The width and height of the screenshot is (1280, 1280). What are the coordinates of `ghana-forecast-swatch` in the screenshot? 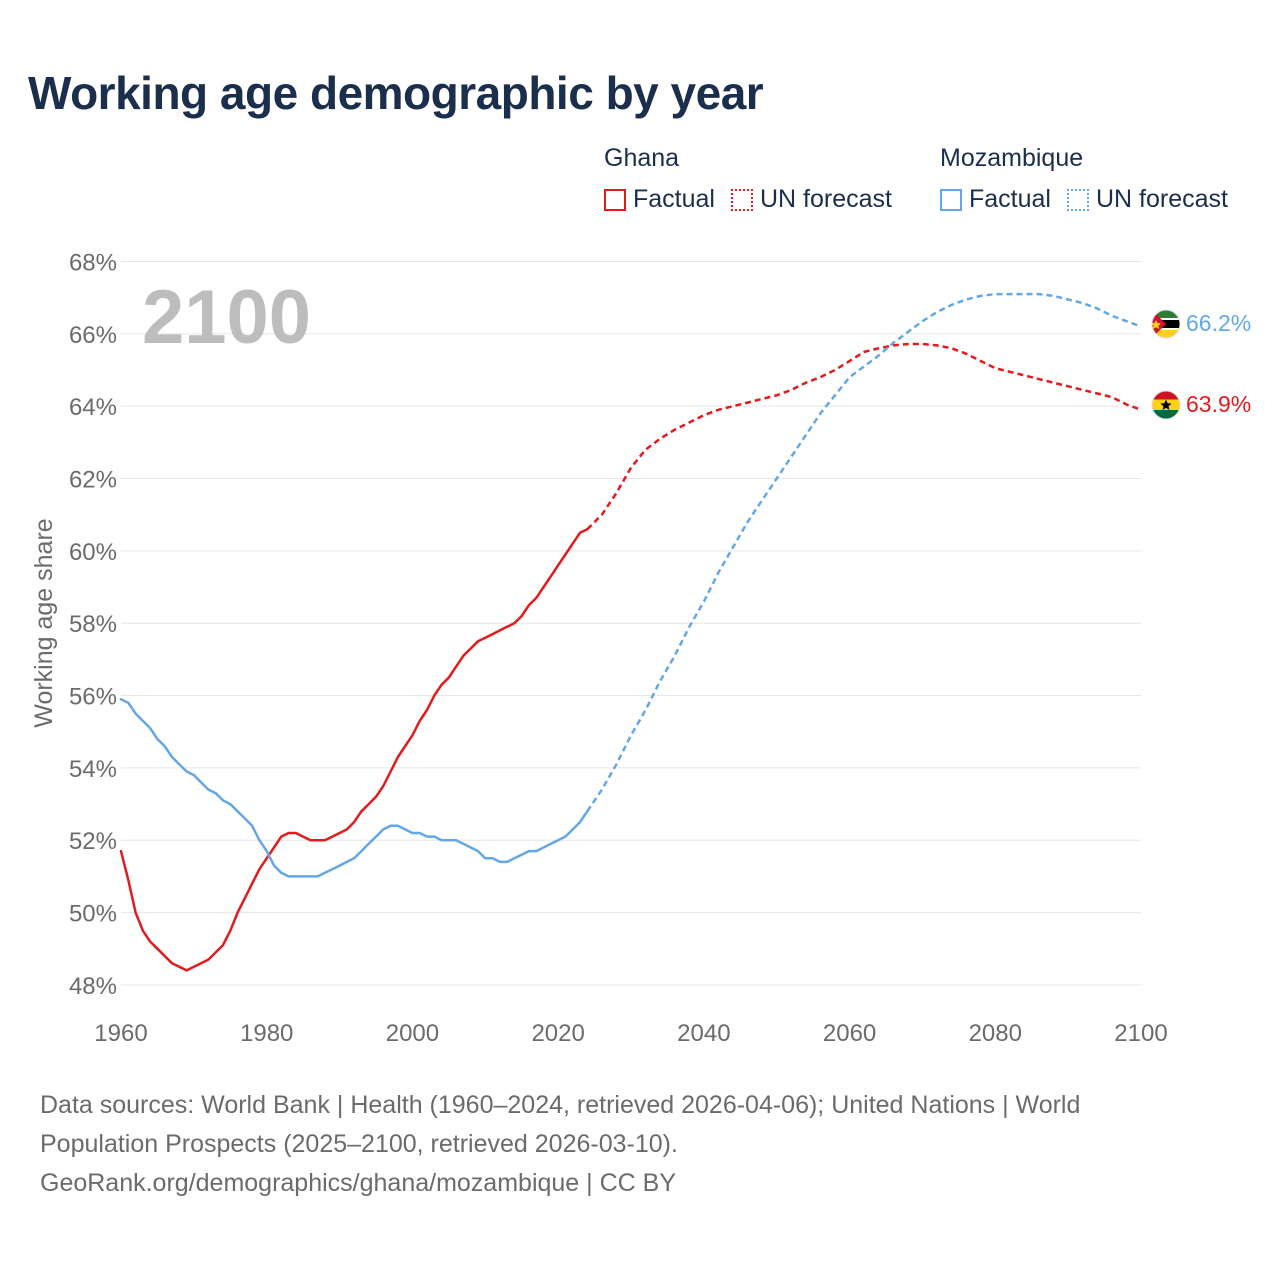 It's located at (741, 199).